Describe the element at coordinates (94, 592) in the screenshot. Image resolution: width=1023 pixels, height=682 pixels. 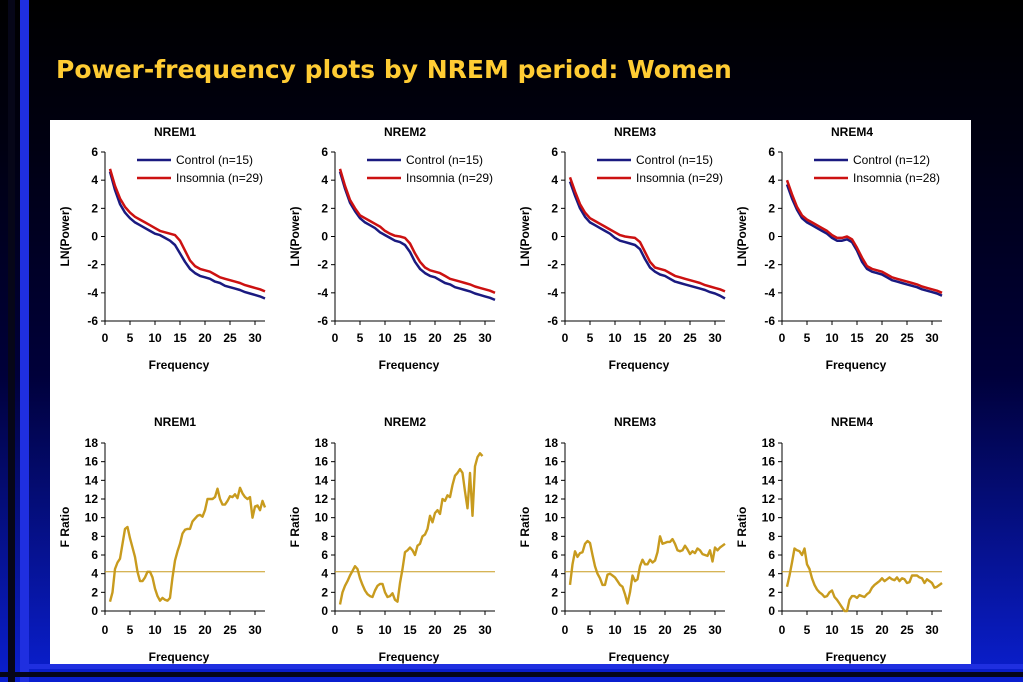
I see `chart-5-y-tick-label: 2` at that location.